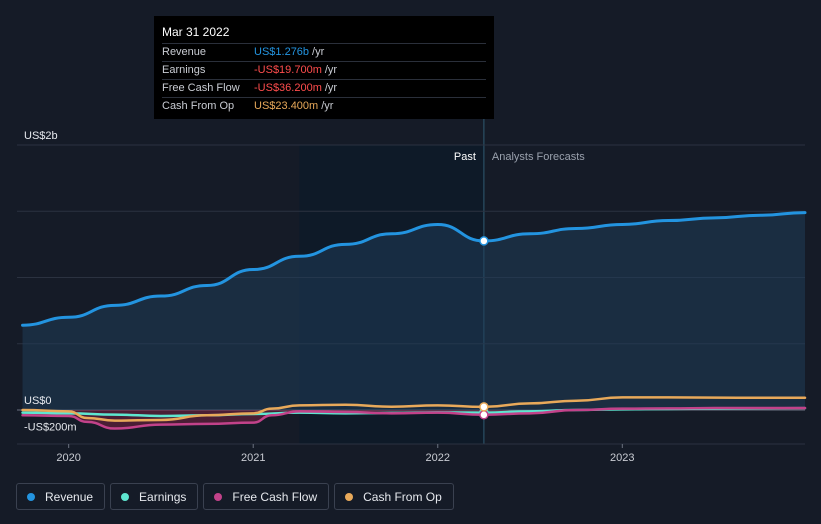  Describe the element at coordinates (538, 157) in the screenshot. I see `forecast-label: Analysts Forecasts` at that location.